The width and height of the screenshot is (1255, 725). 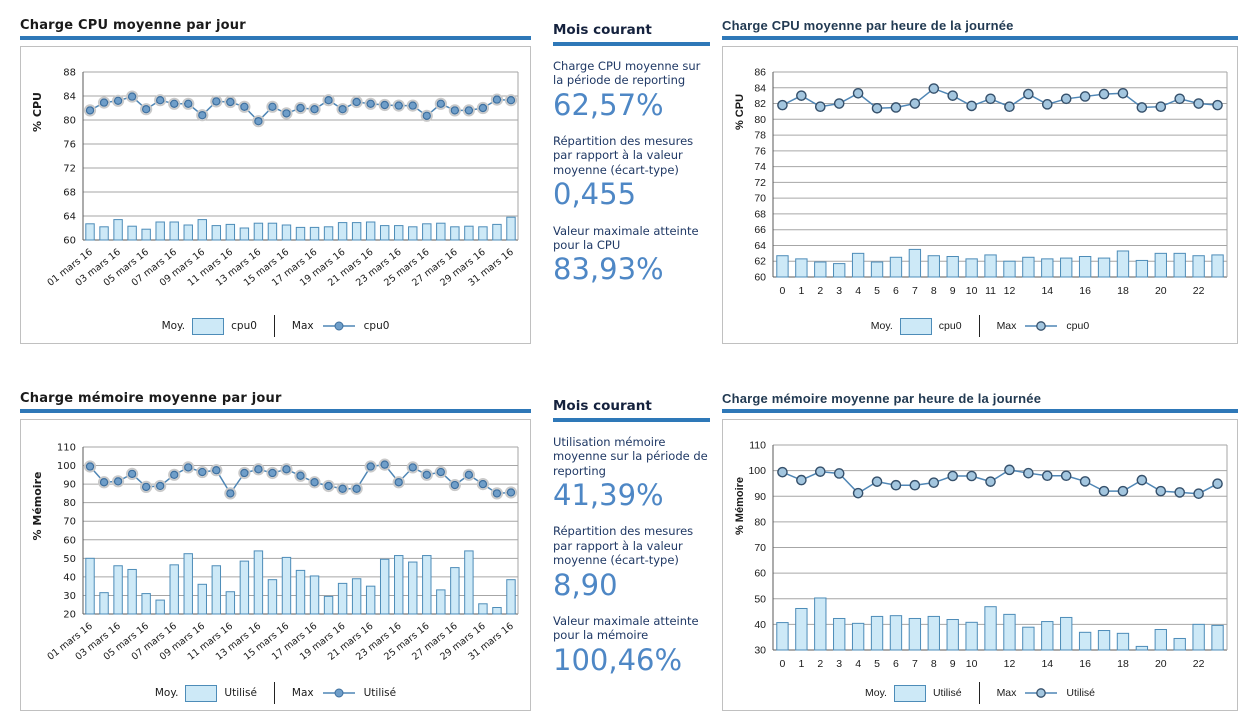 What do you see at coordinates (376, 326) in the screenshot?
I see `legend-max-series: cpu0` at bounding box center [376, 326].